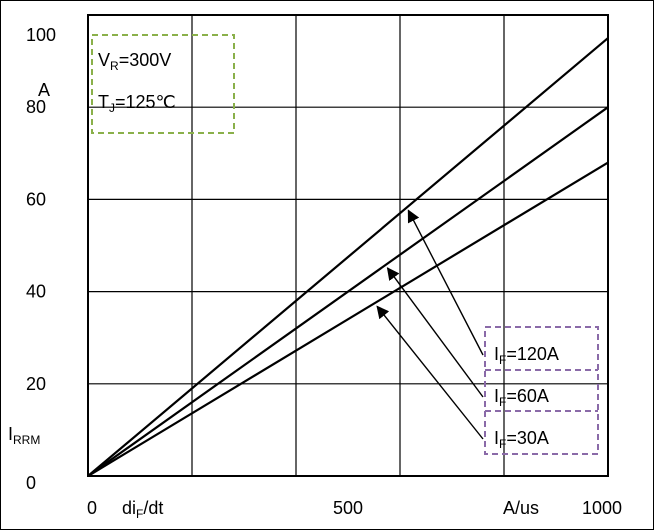  What do you see at coordinates (134, 61) in the screenshot?
I see `condition-vr: VR=300V` at bounding box center [134, 61].